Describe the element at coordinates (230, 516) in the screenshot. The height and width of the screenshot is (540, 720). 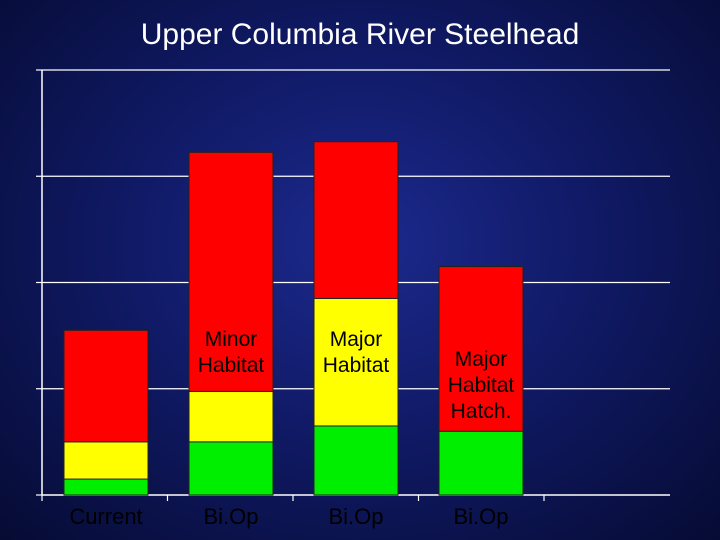
I see `x-tick-label-1: Bi.Op` at that location.